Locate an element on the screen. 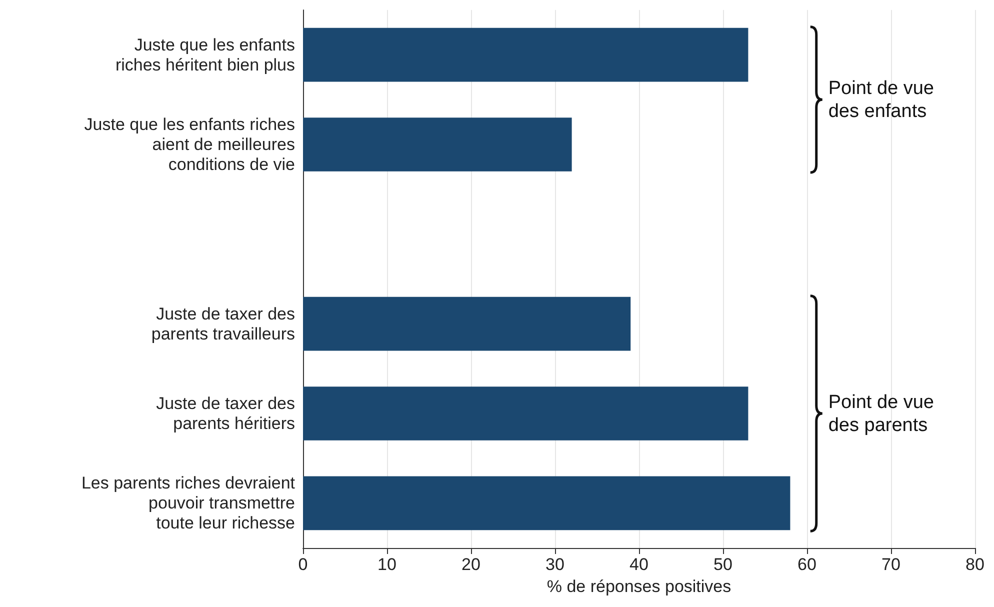 This screenshot has width=994, height=607. y-tick-label: Juste de taxer des parents travailleurs is located at coordinates (223, 324).